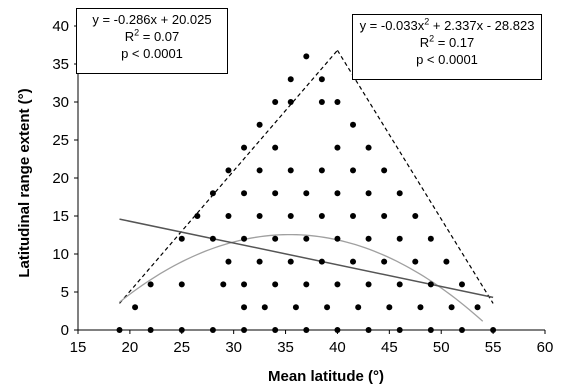 This screenshot has height=388, width=563. I want to click on quadratic-fit-r2: R2 = 0.17, so click(447, 41).